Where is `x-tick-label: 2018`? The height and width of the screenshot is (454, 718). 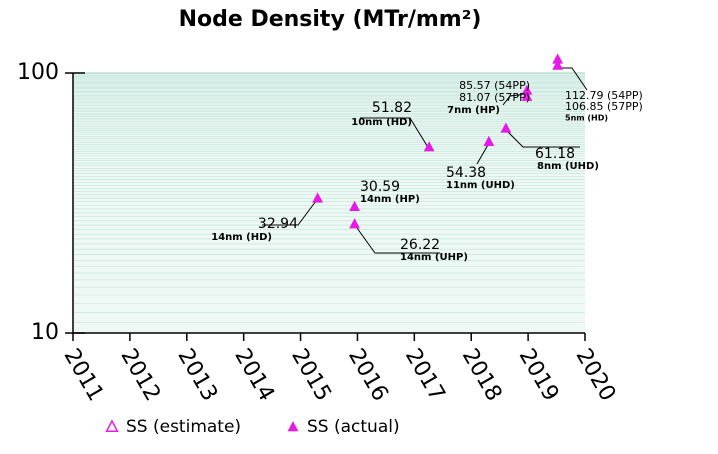
x-tick-label: 2018 is located at coordinates (482, 375).